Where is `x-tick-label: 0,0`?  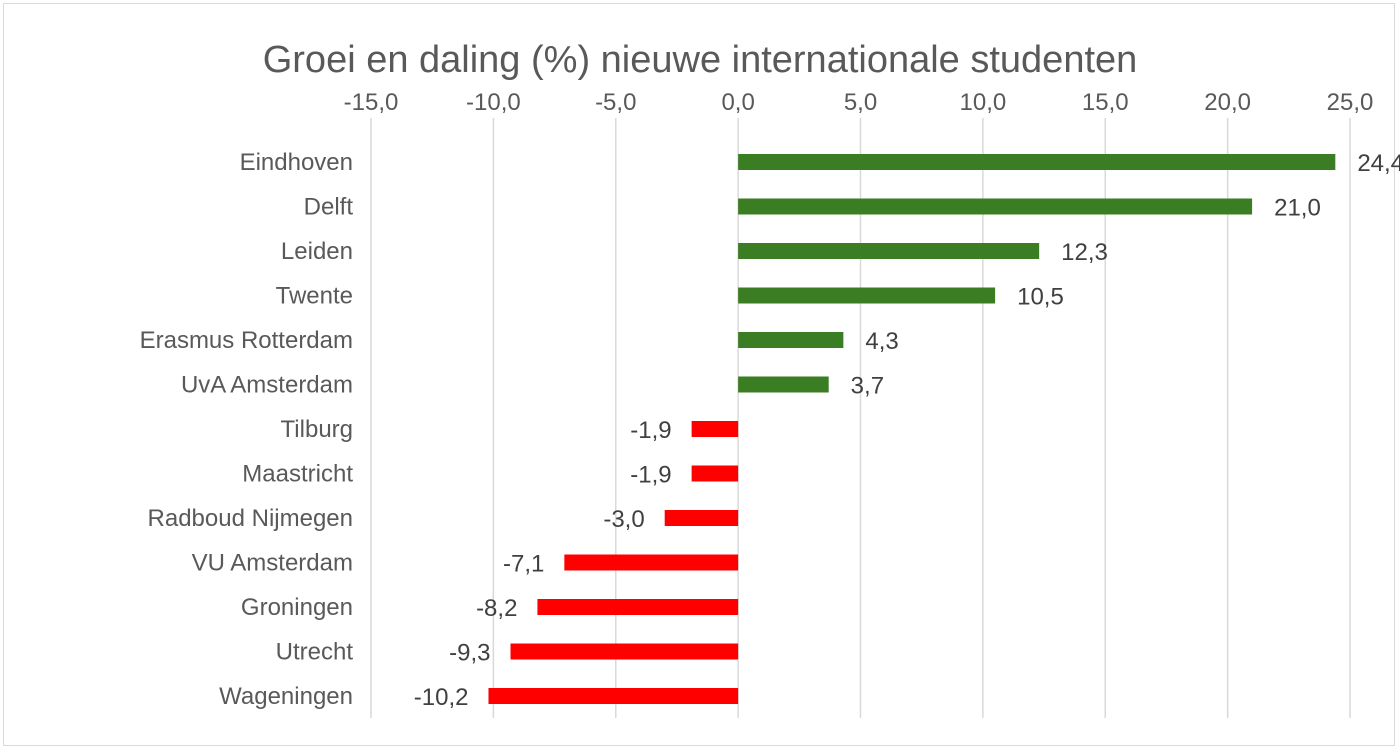
x-tick-label: 0,0 is located at coordinates (737, 102).